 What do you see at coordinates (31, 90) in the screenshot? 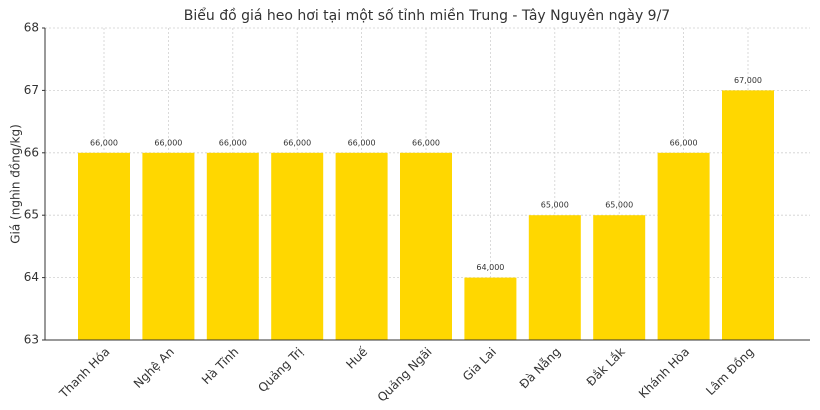
I see `y-tick-label: 67` at bounding box center [31, 90].